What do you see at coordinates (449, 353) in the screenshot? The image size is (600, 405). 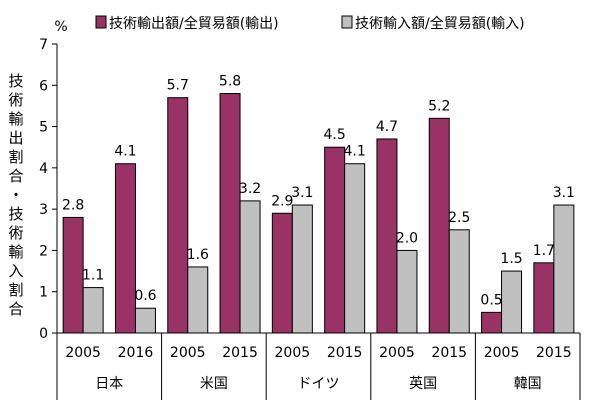 I see `x-year-label-7: 2015` at bounding box center [449, 353].